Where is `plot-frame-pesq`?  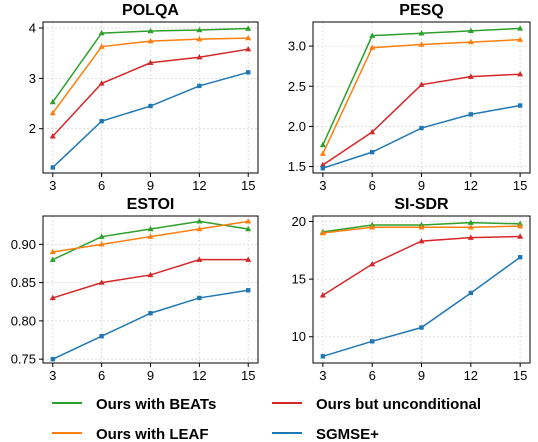
plot-frame-pesq is located at coordinates (421, 97).